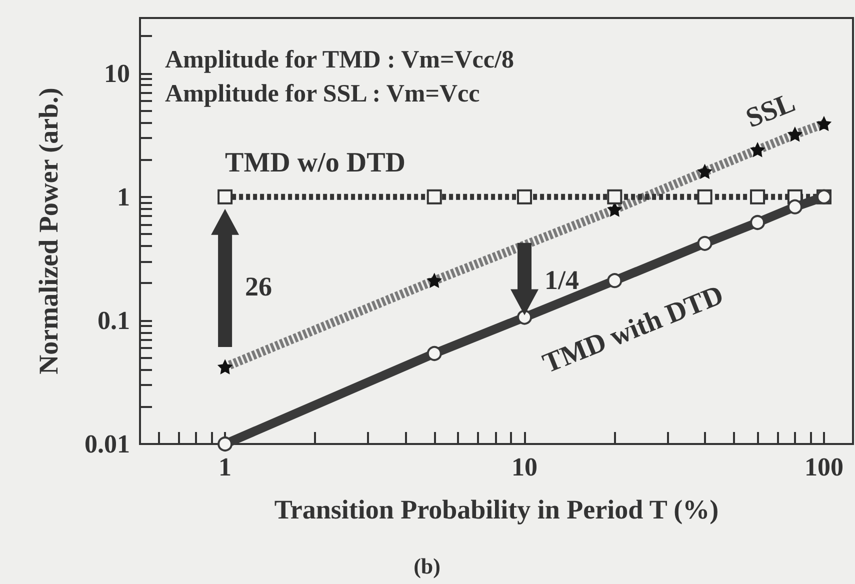 The height and width of the screenshot is (584, 855). What do you see at coordinates (49, 231) in the screenshot?
I see `y-axis-title: Normalized Power (arb.)` at bounding box center [49, 231].